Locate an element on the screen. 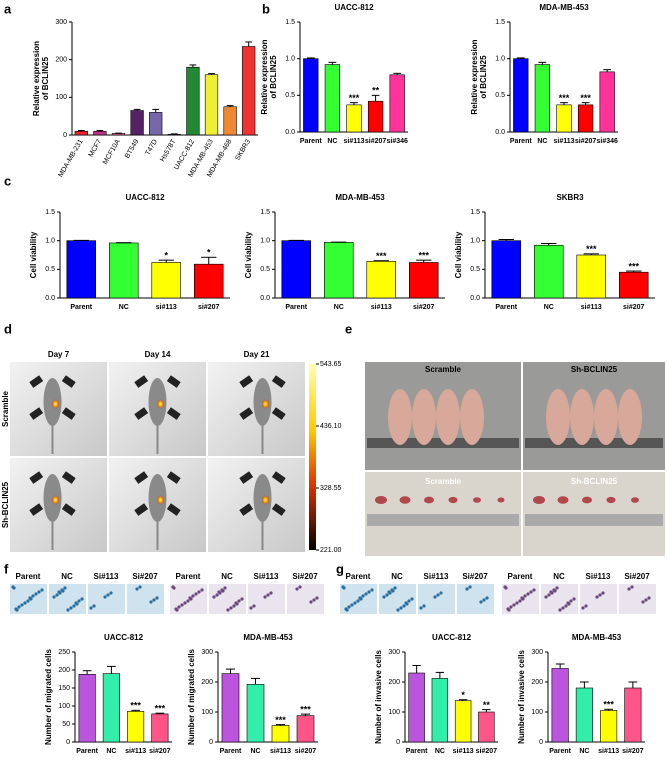 The image size is (667, 771). micrograph-label: Parent is located at coordinates (358, 576).